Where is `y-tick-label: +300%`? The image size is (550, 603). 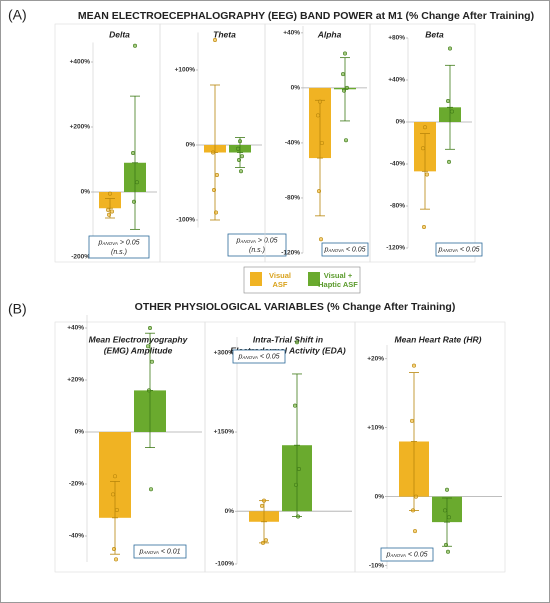 y-tick-label: +300% is located at coordinates (224, 353).